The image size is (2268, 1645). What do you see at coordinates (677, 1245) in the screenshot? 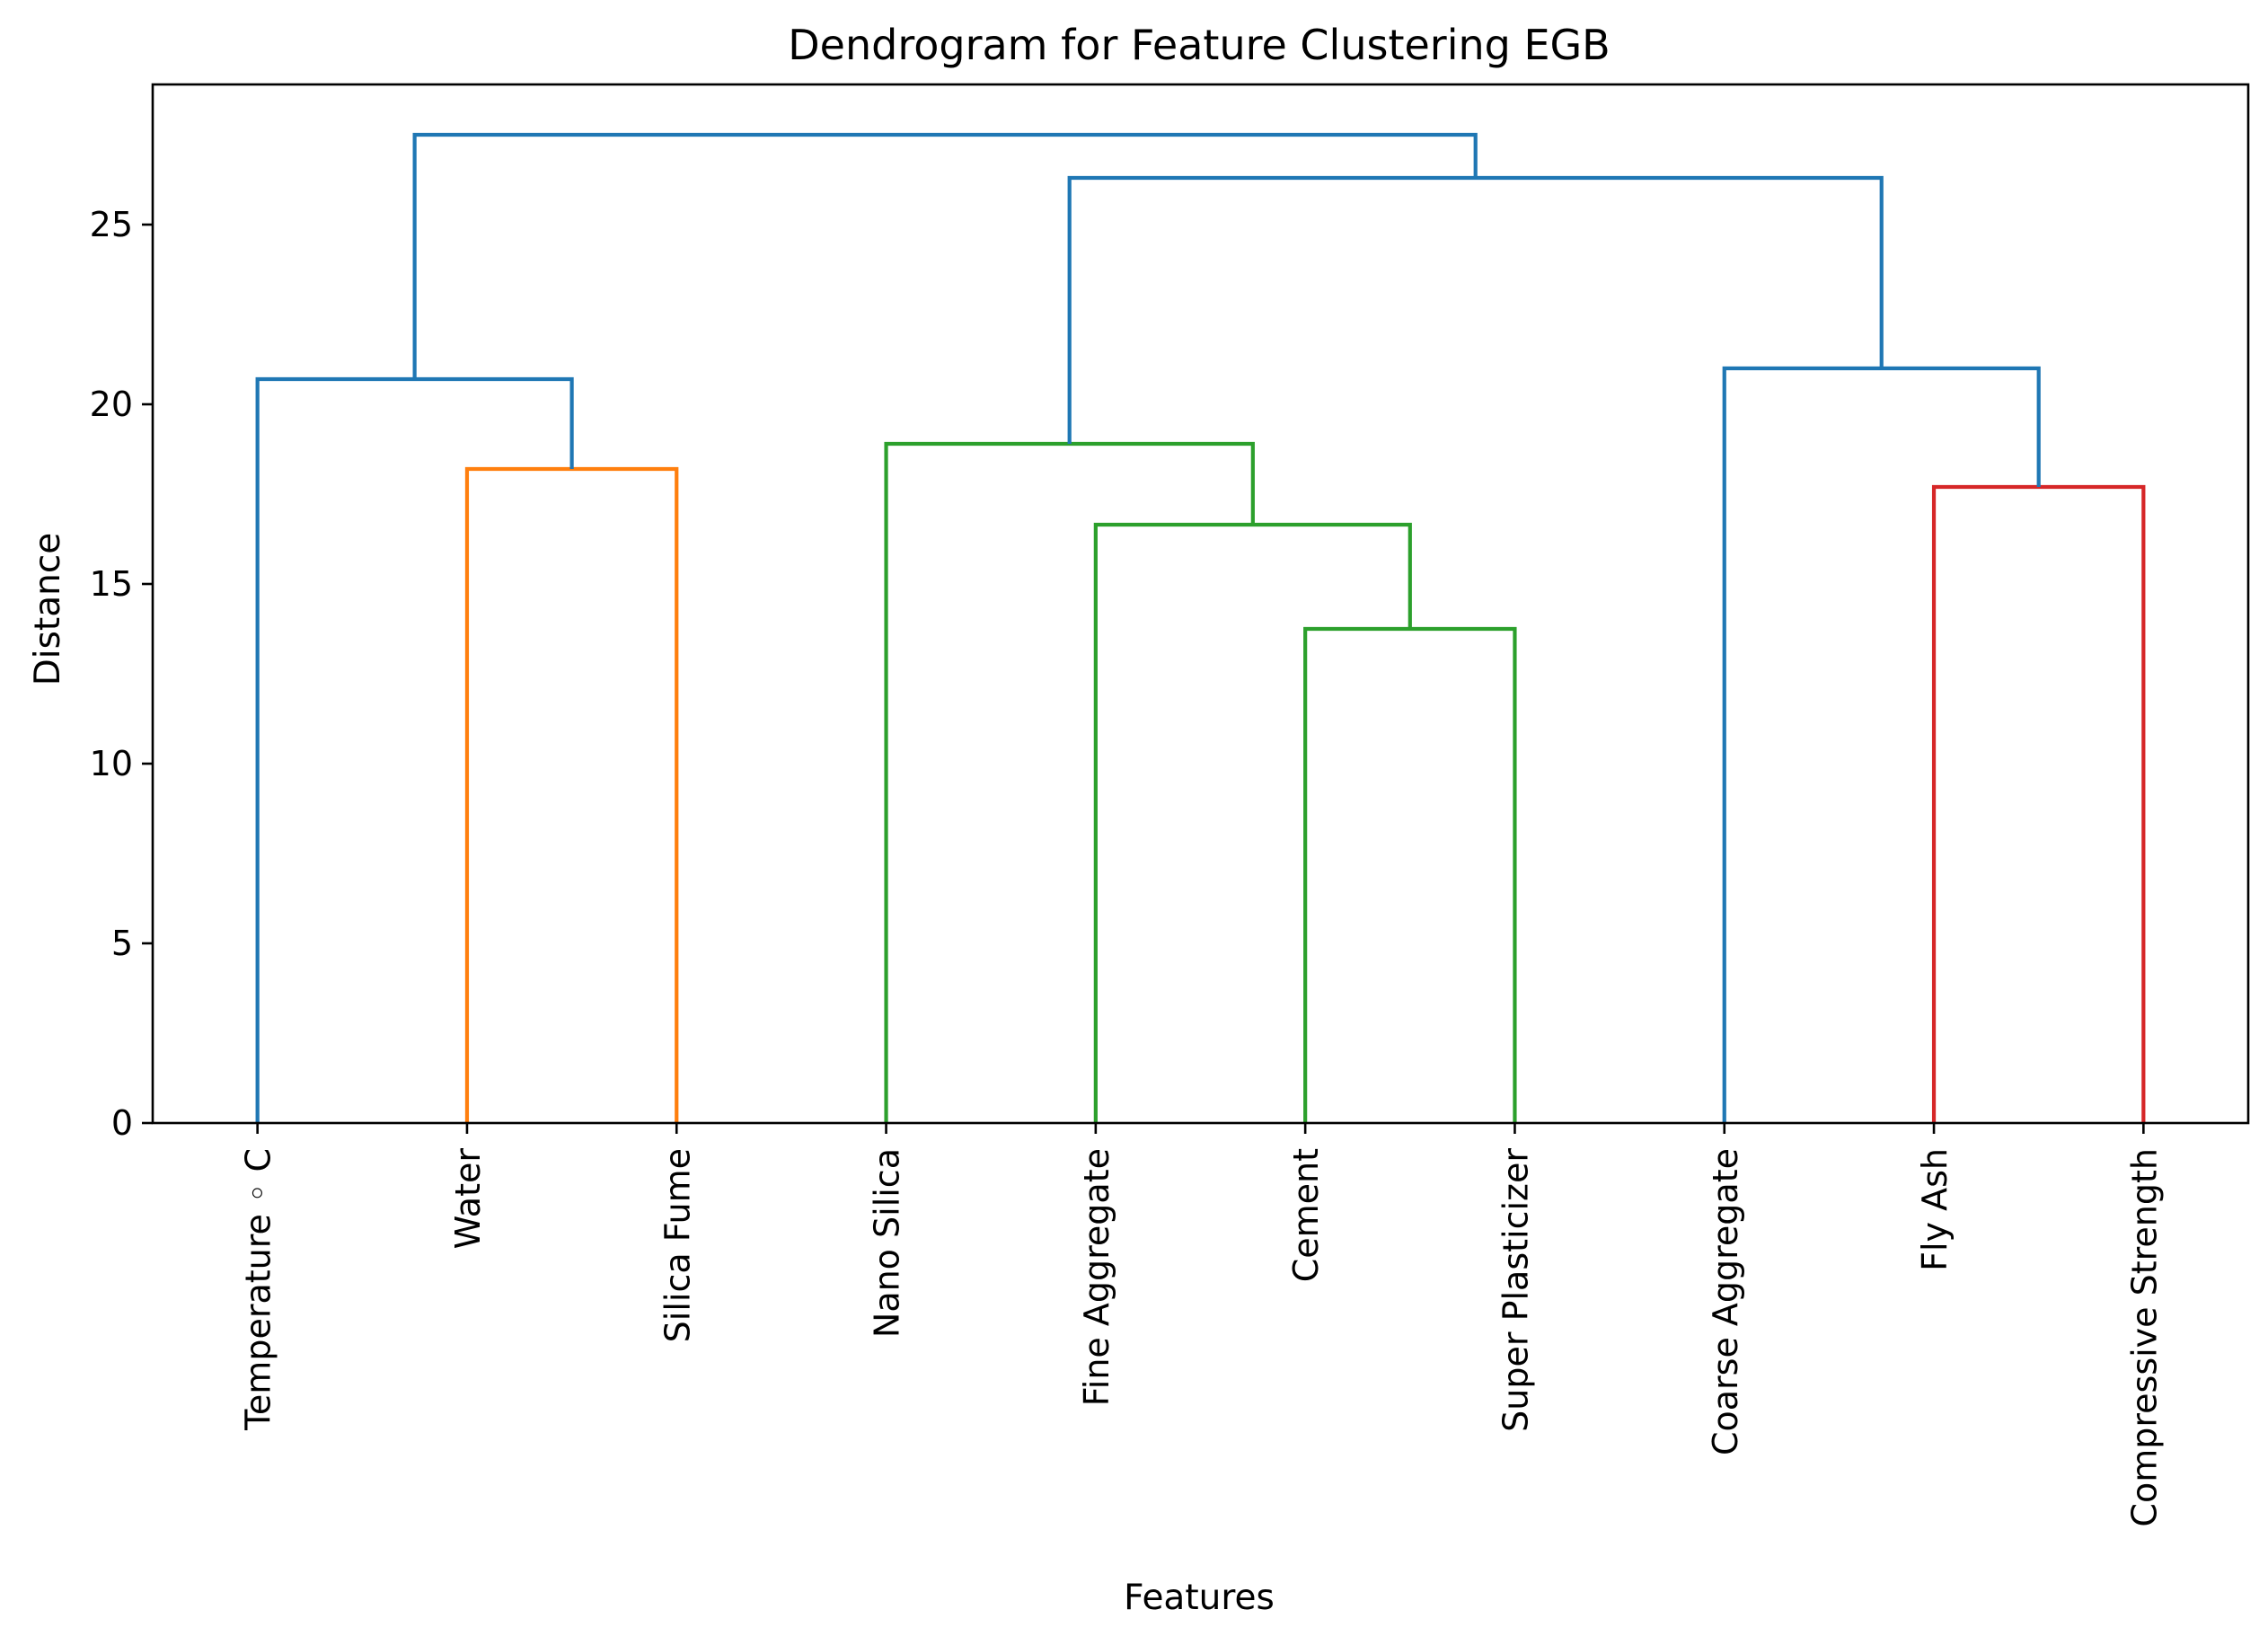
I see `leaf-label: Silica Fume` at bounding box center [677, 1245].